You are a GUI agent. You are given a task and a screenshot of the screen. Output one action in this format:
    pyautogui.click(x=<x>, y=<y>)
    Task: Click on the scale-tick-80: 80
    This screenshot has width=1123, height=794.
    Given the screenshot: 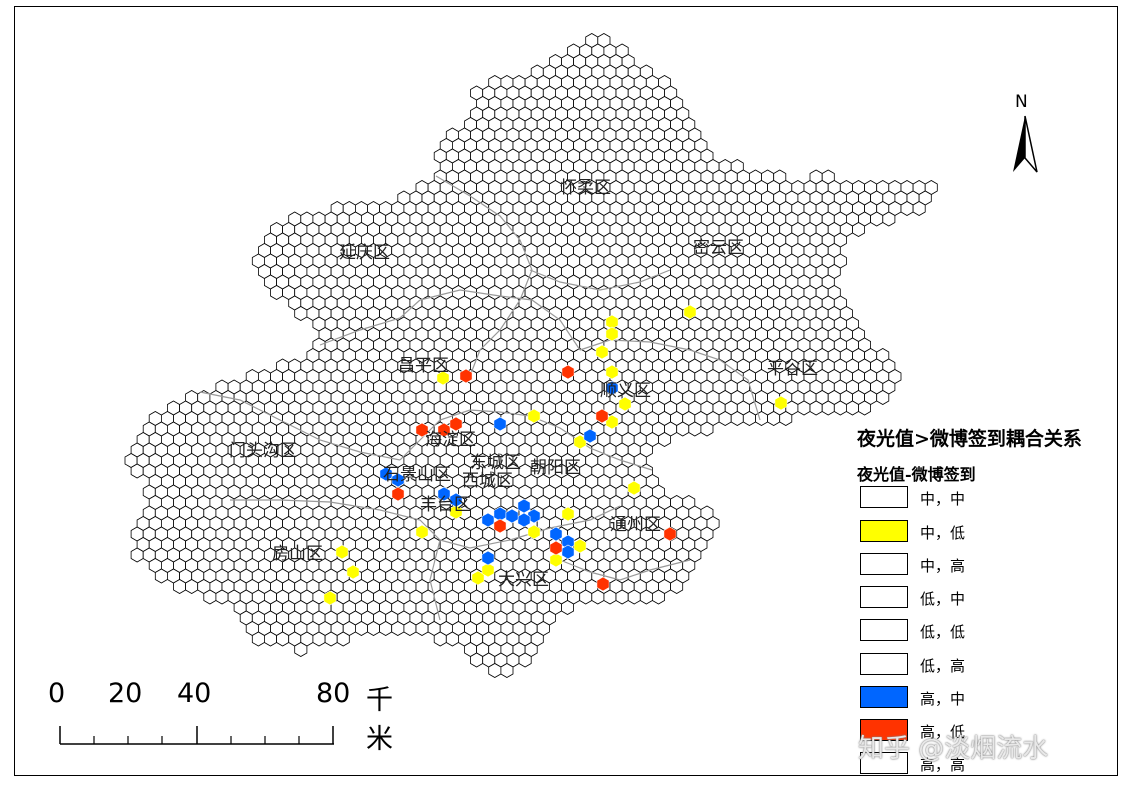 What is the action you would take?
    pyautogui.click(x=333, y=693)
    